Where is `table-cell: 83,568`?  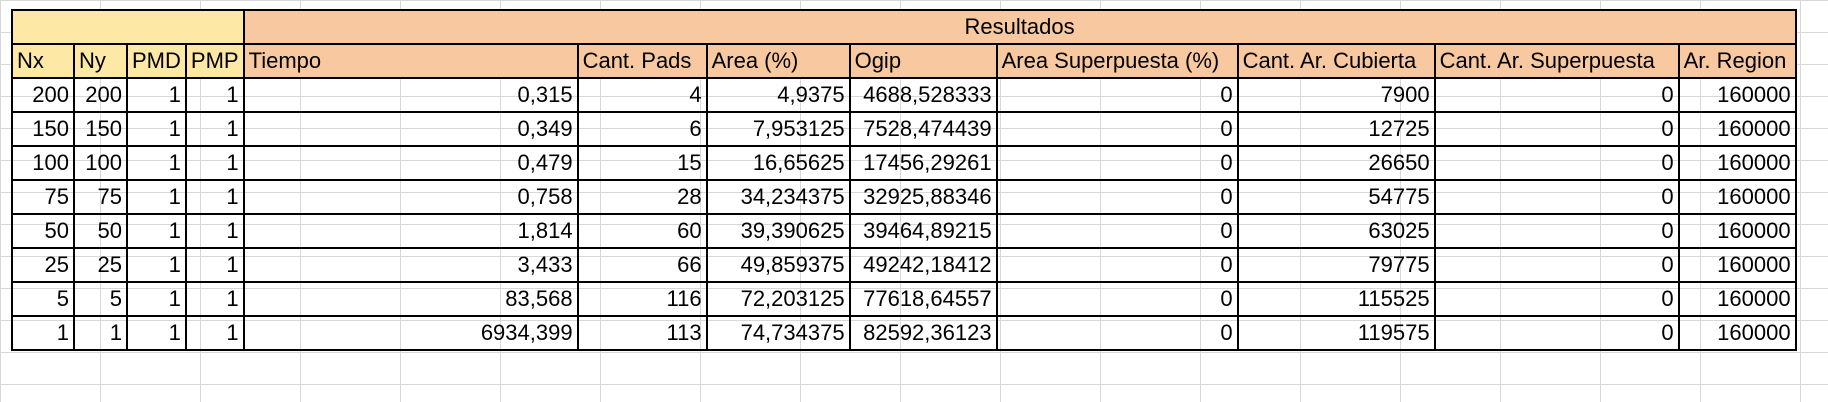 table-cell: 83,568 is located at coordinates (410, 299).